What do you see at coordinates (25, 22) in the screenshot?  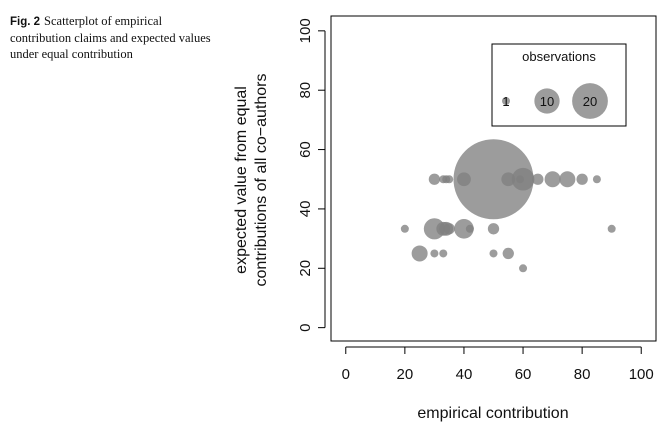 I see `figure-caption-label: Fig. 2` at bounding box center [25, 22].